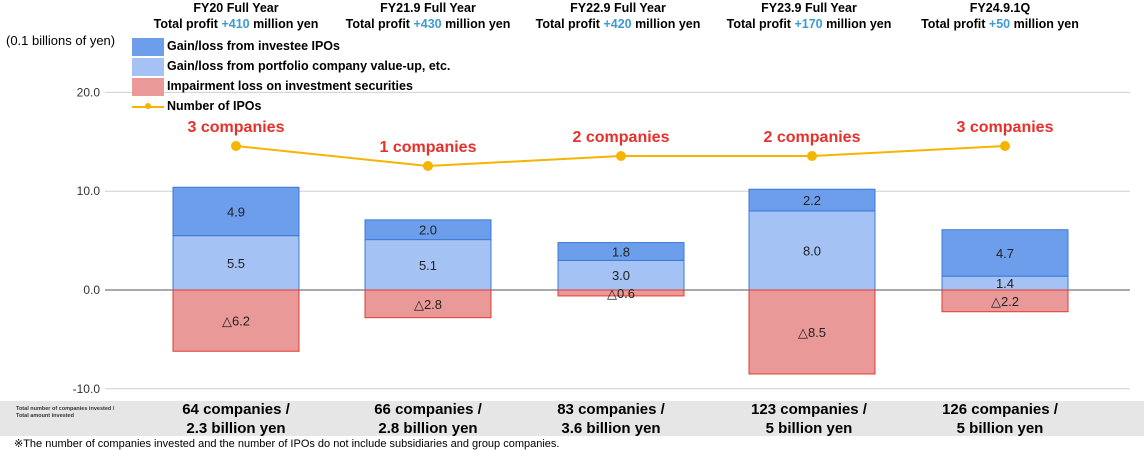  I want to click on data-label: 2.2, so click(812, 200).